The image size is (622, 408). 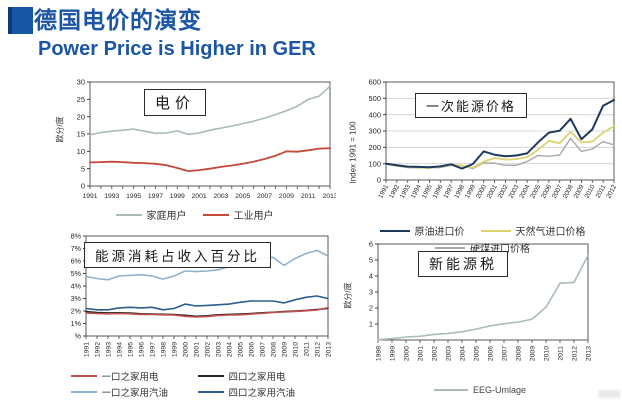 I want to click on y-tick-label: 15, so click(x=81, y=134).